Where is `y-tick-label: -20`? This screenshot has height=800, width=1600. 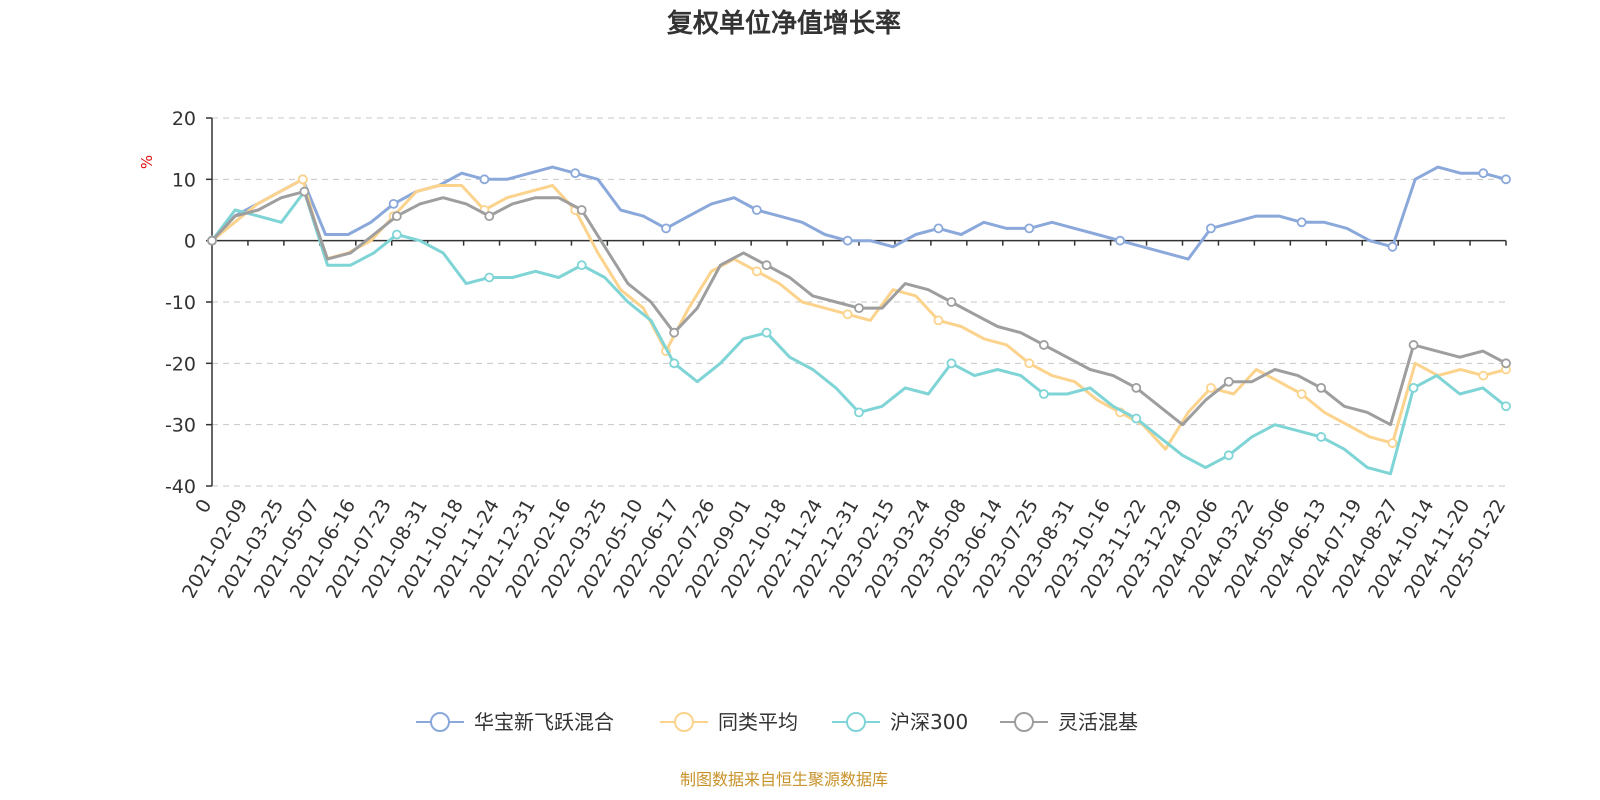
y-tick-label: -20 is located at coordinates (180, 364).